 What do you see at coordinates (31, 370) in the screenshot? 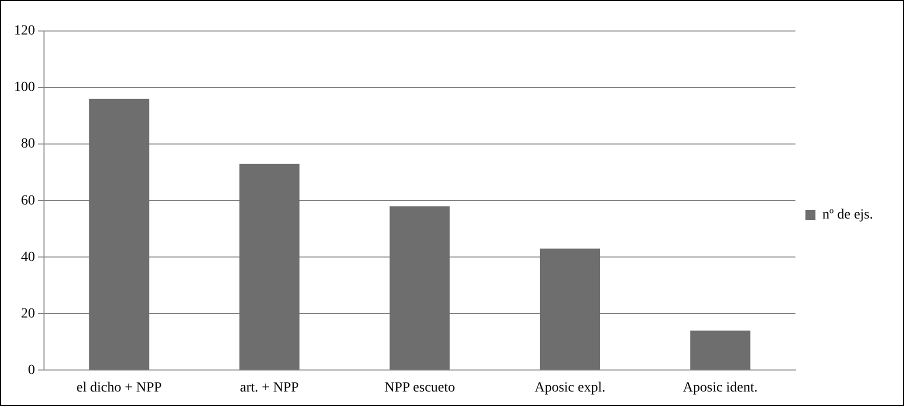
I see `y-tick-label: 0` at bounding box center [31, 370].